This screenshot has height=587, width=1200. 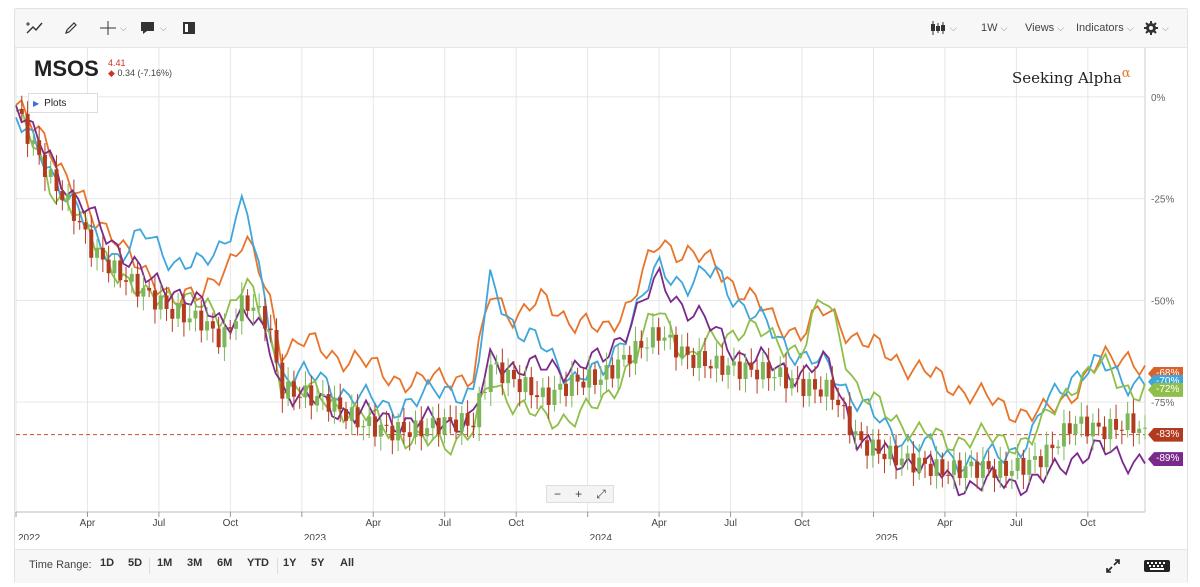 What do you see at coordinates (347, 563) in the screenshot?
I see `range-all-button: All` at bounding box center [347, 563].